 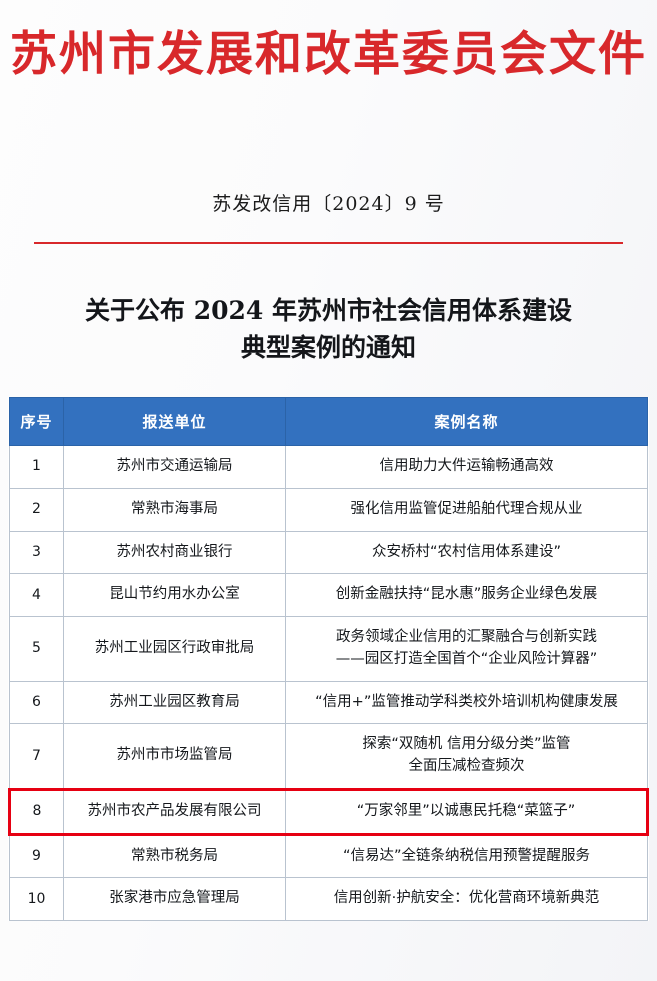 I want to click on row-index: 3, so click(x=36, y=552).